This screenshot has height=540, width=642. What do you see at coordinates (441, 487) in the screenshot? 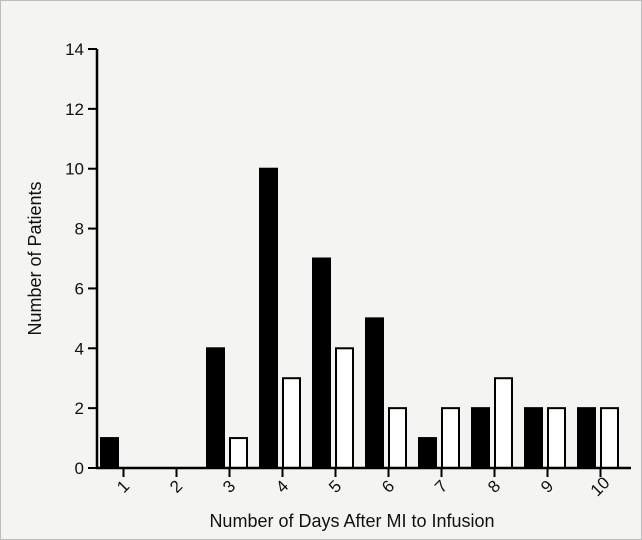
I see `x-tick-label-7: 7` at bounding box center [441, 487].